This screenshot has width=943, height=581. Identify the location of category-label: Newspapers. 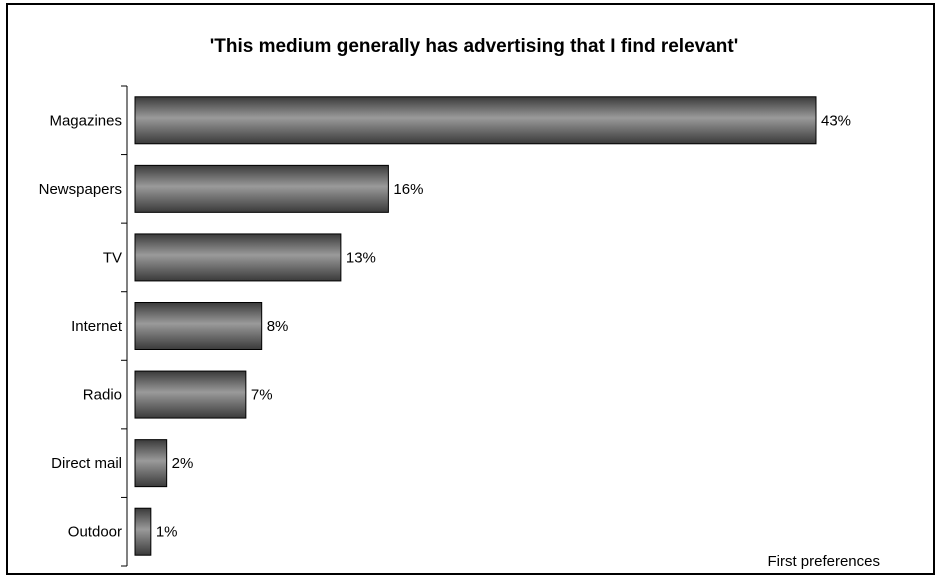
(80, 189).